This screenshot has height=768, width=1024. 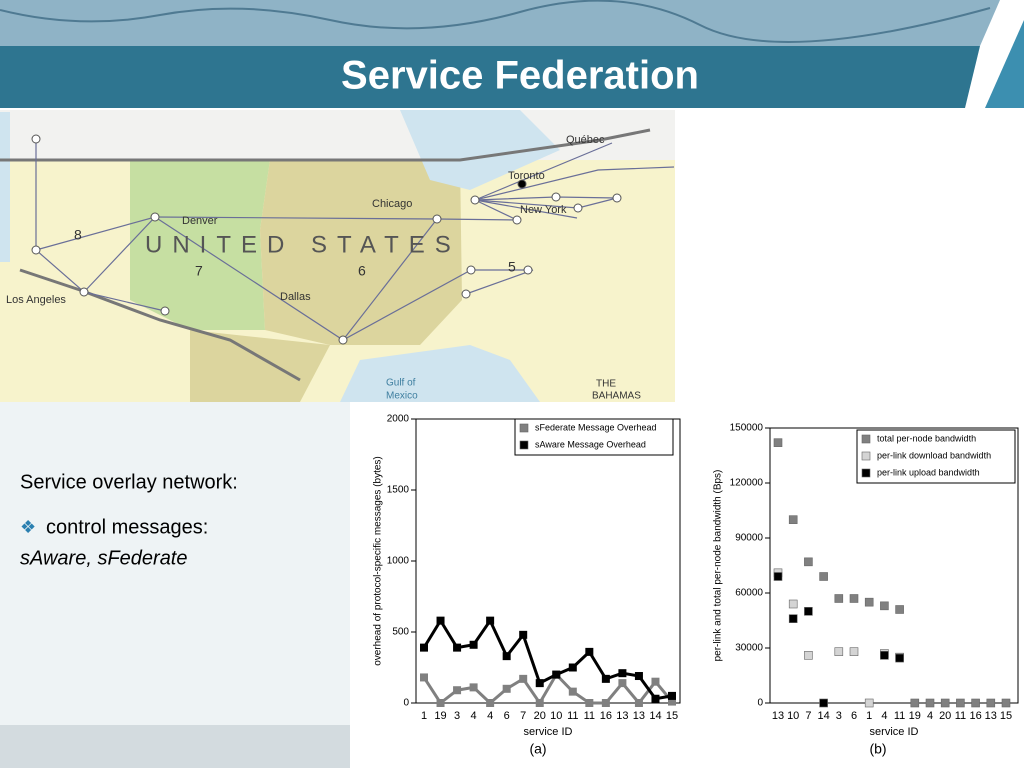 I want to click on legend-label: sFederate Message Overhead, so click(x=596, y=427).